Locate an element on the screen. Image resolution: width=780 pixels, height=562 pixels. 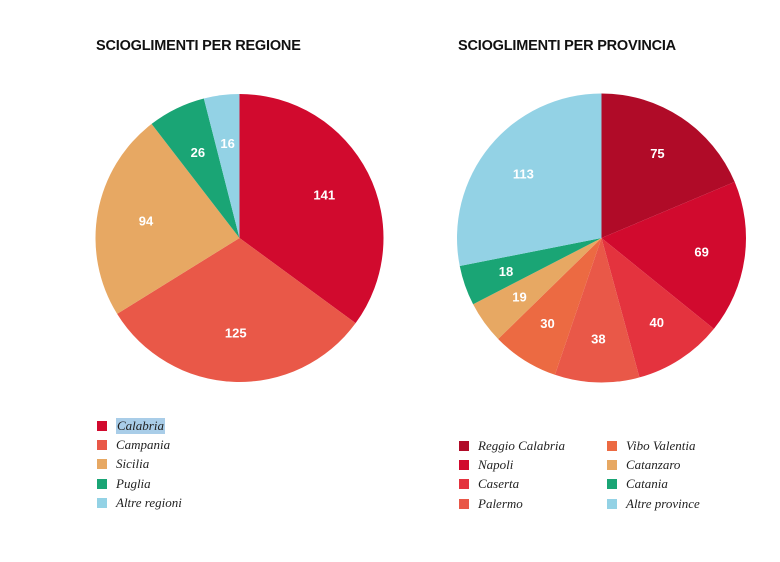
slice-value-label-vibo-valentia: 30 is located at coordinates (547, 323).